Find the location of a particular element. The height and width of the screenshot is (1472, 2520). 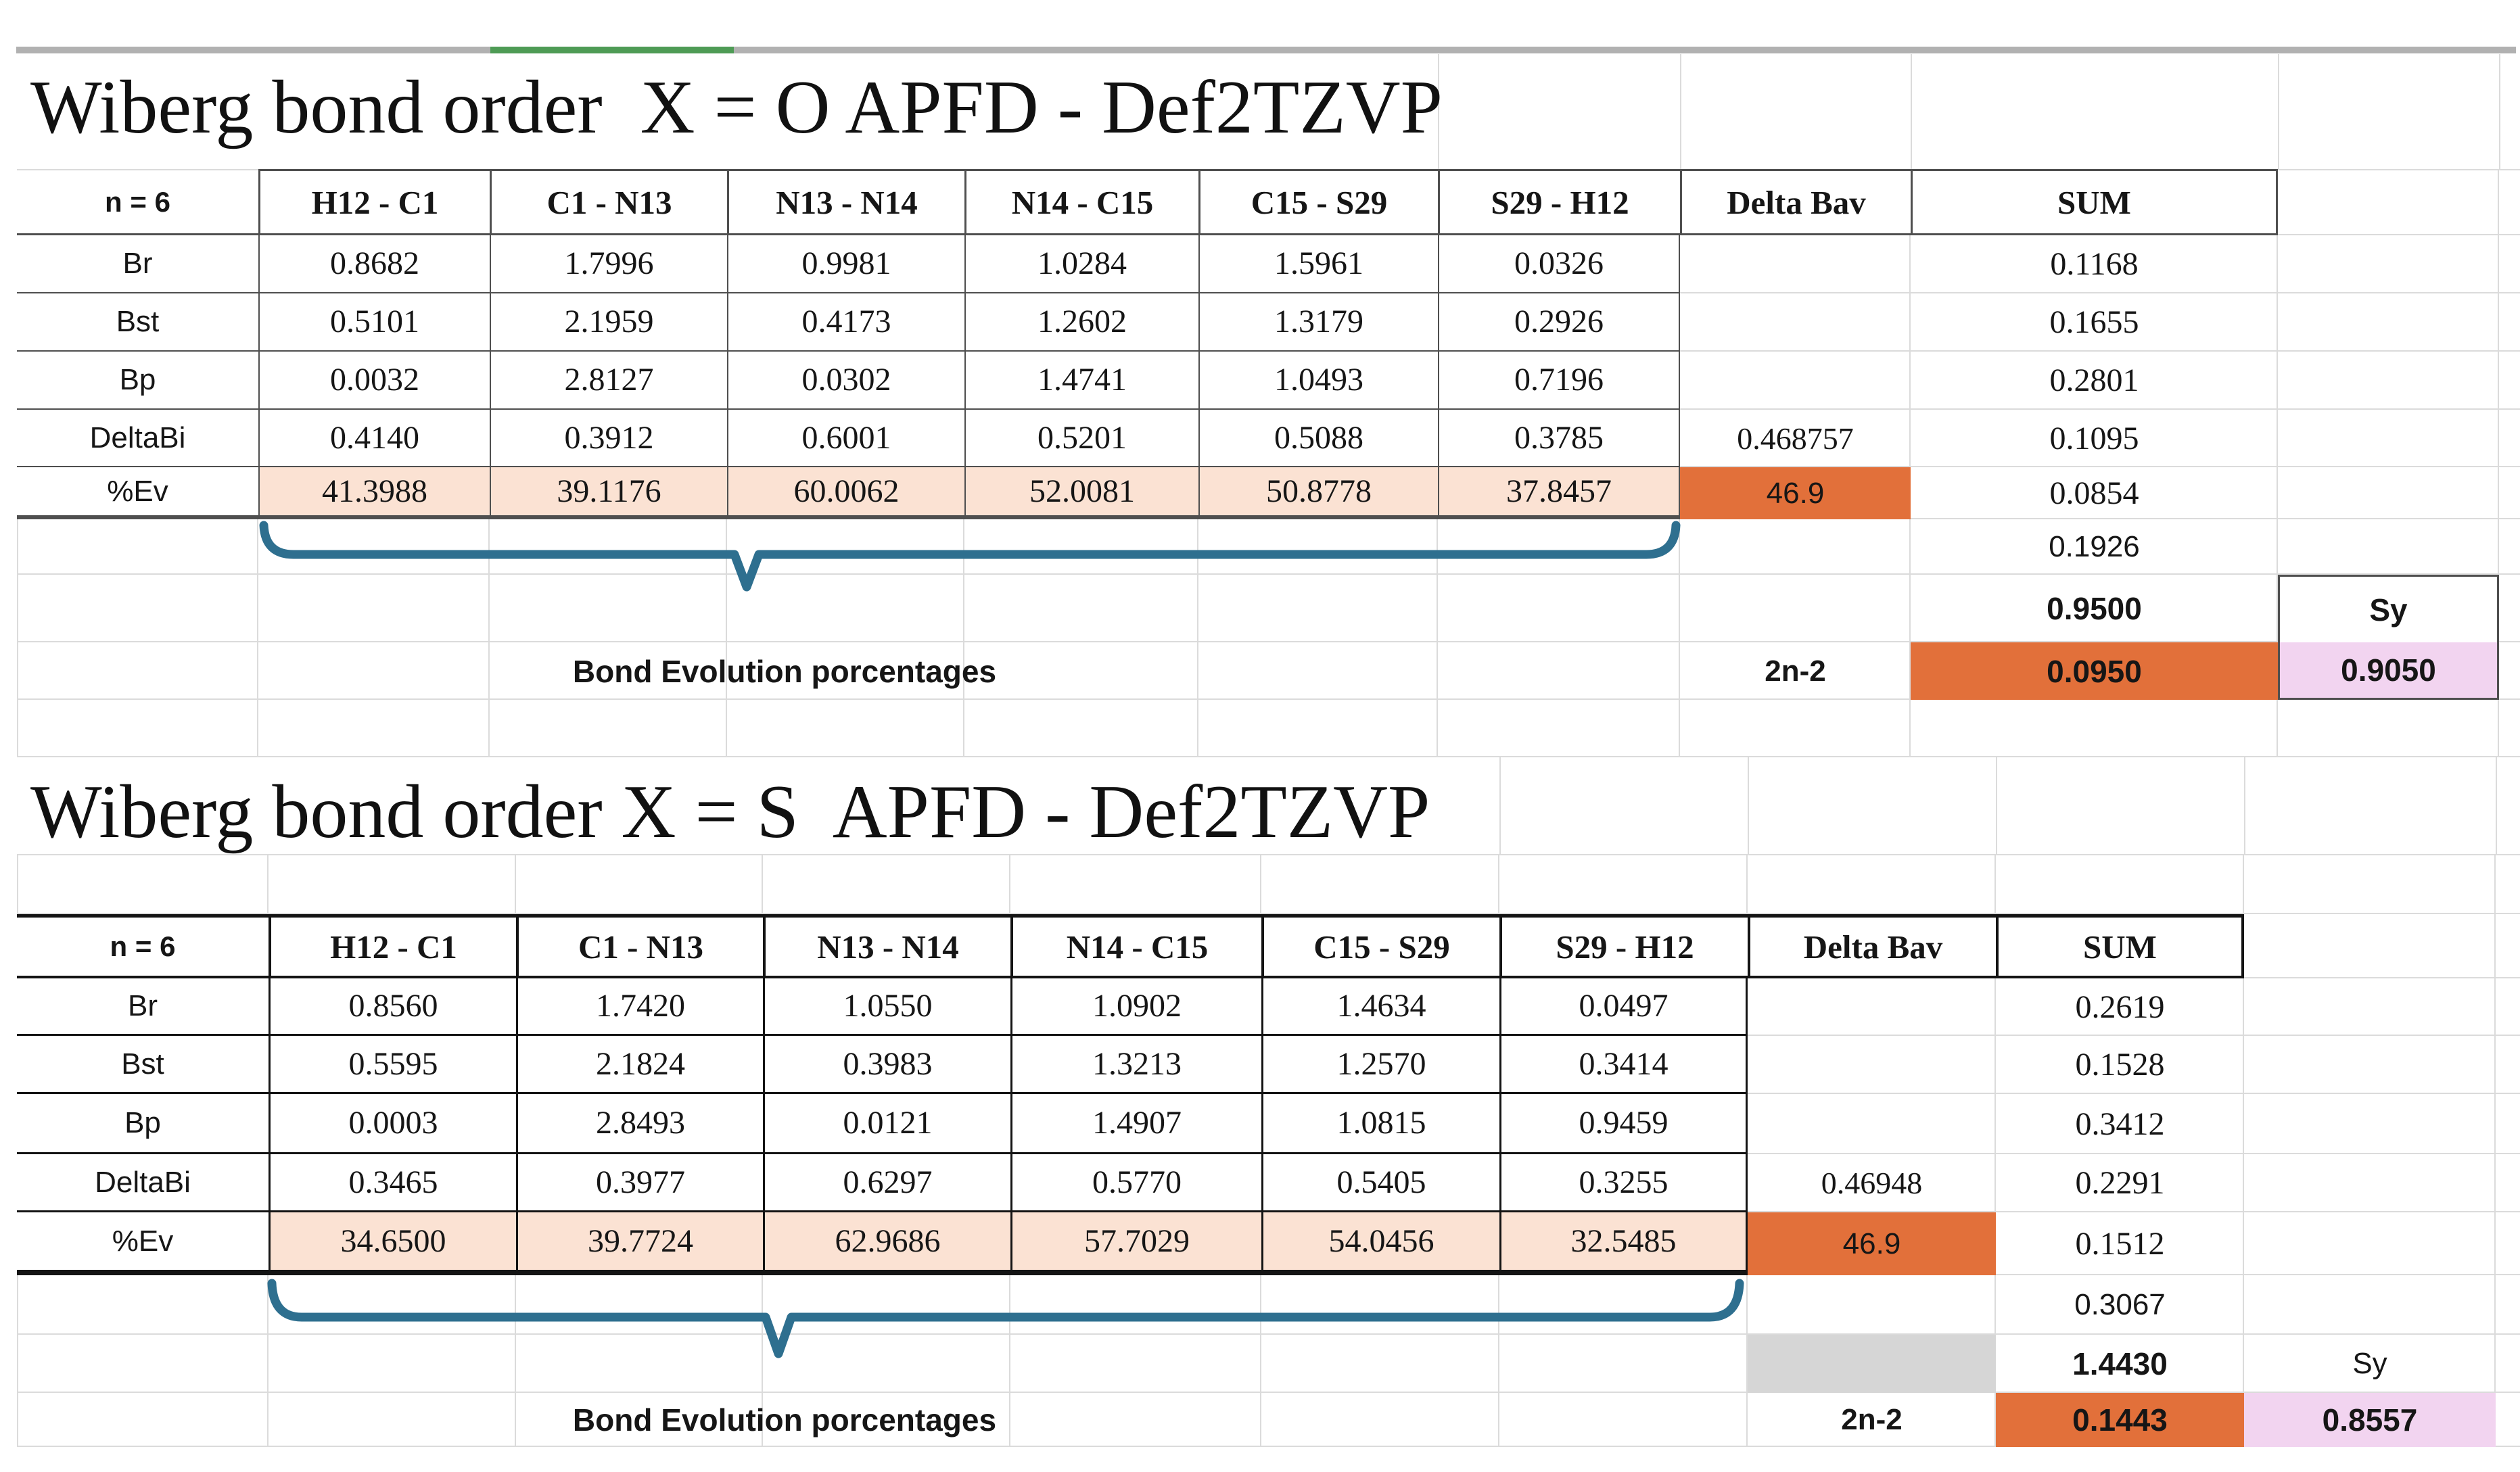

header-cell-3: N13 - N14 is located at coordinates (887, 946).